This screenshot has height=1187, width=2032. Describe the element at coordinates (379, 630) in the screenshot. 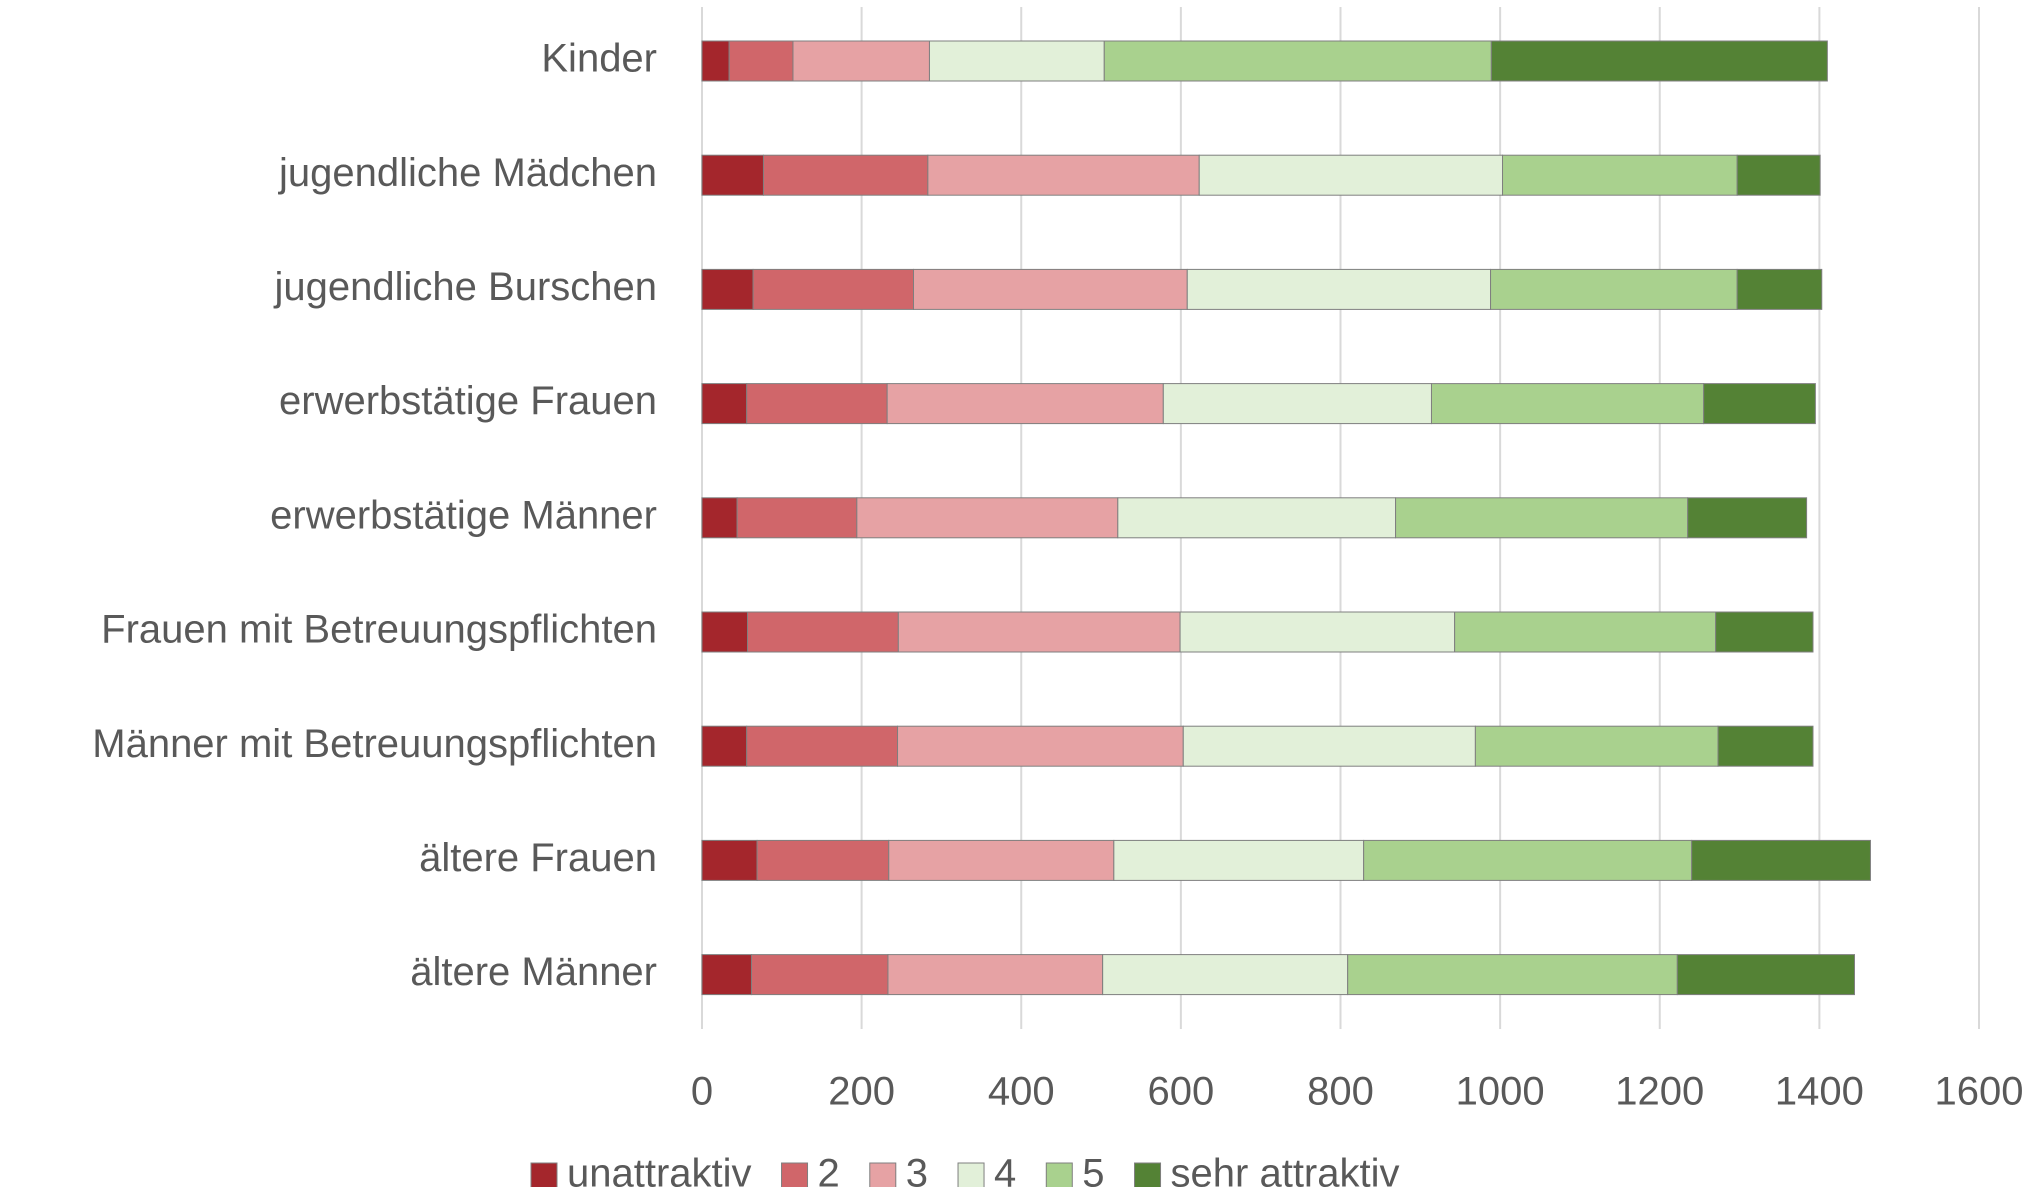

I see `y-tick-label: Frauen mit Betreuungspflichten` at that location.